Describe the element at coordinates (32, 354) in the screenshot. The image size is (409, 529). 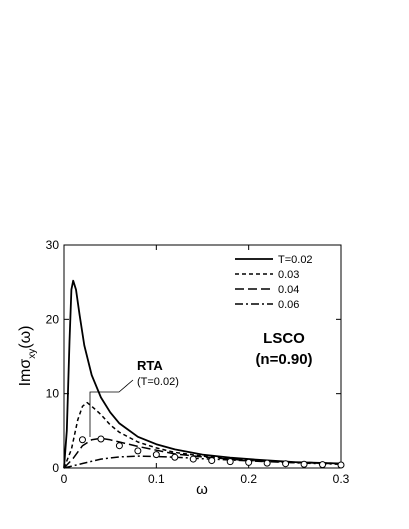
I see `y-axis-label-sub: xy` at that location.